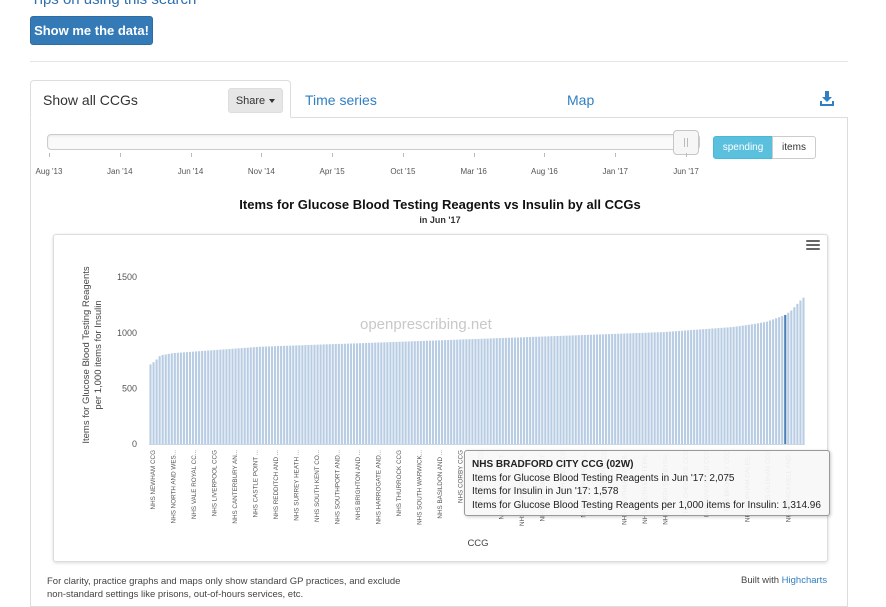 This screenshot has width=886, height=607. I want to click on slider-tick-label: Jun '17, so click(686, 171).